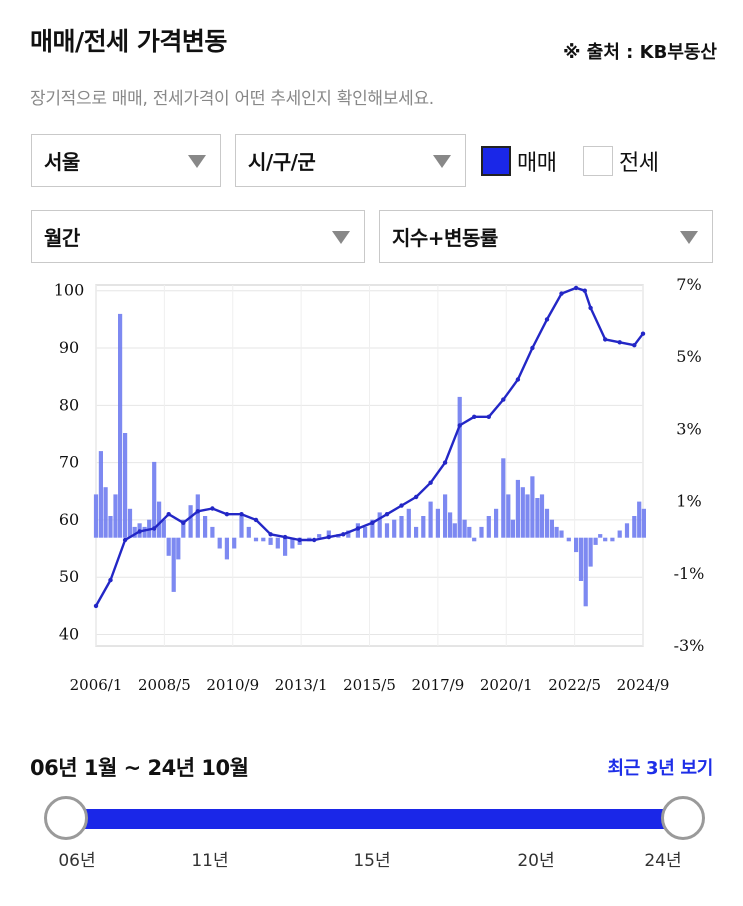 This screenshot has height=906, width=743. What do you see at coordinates (372, 861) in the screenshot?
I see `slider-tick-label: 15년` at bounding box center [372, 861].